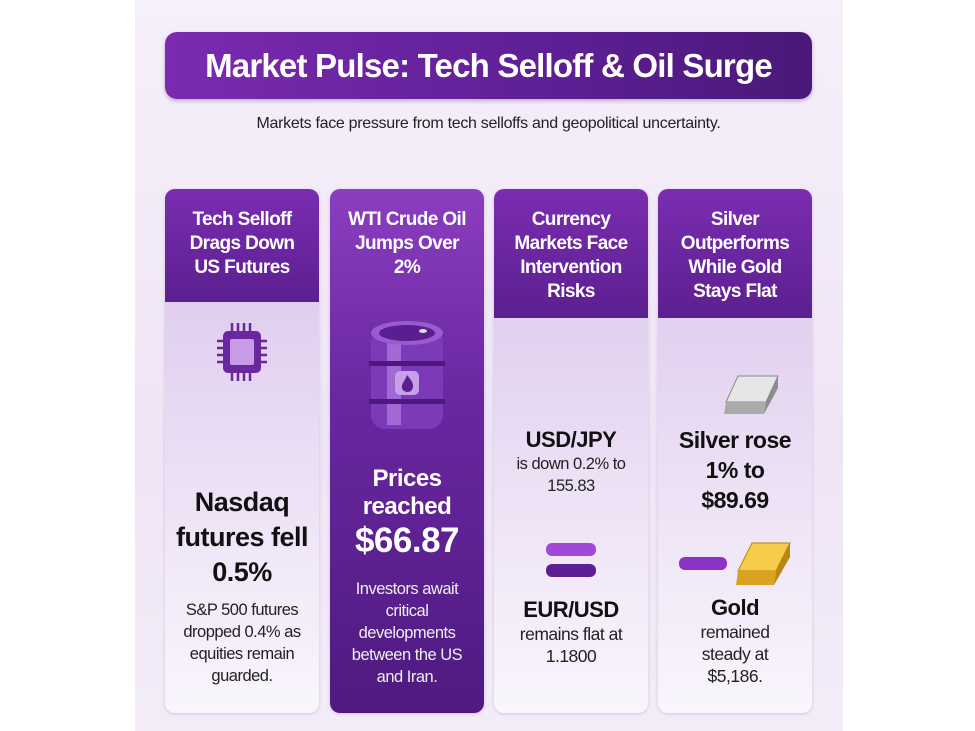 The width and height of the screenshot is (975, 731). Describe the element at coordinates (735, 654) in the screenshot. I see `gold-text: remained steady at $5,186.` at that location.